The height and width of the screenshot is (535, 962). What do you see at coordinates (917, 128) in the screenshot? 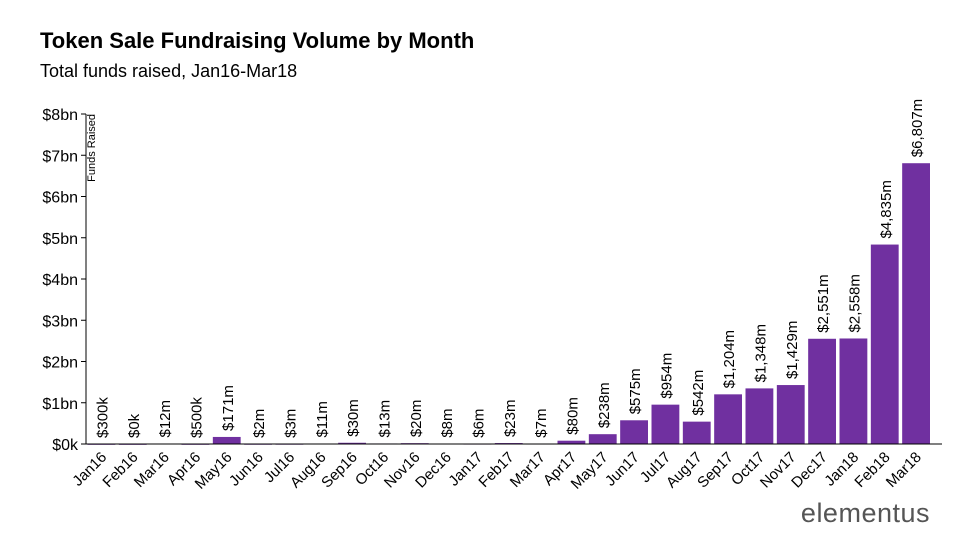
I see `data-label: $6,807m` at bounding box center [917, 128].